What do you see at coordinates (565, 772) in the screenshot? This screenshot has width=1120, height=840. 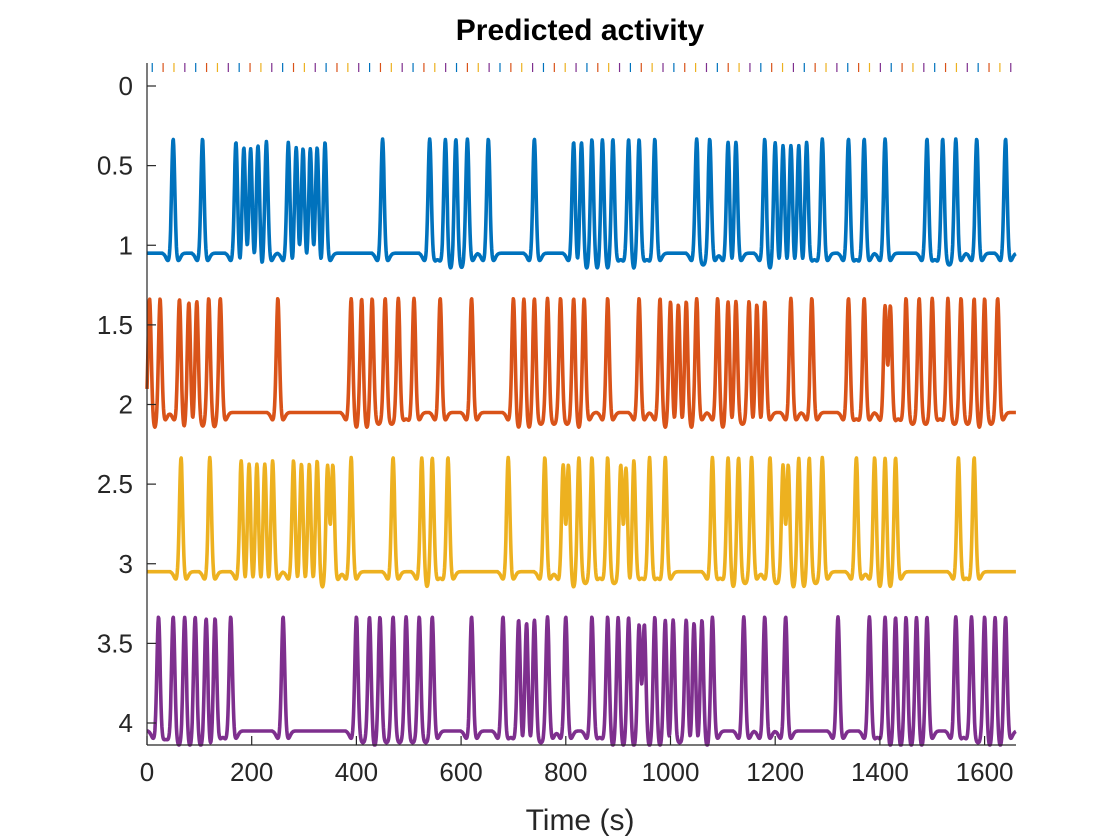 I see `x-tick-label: 800` at bounding box center [565, 772].